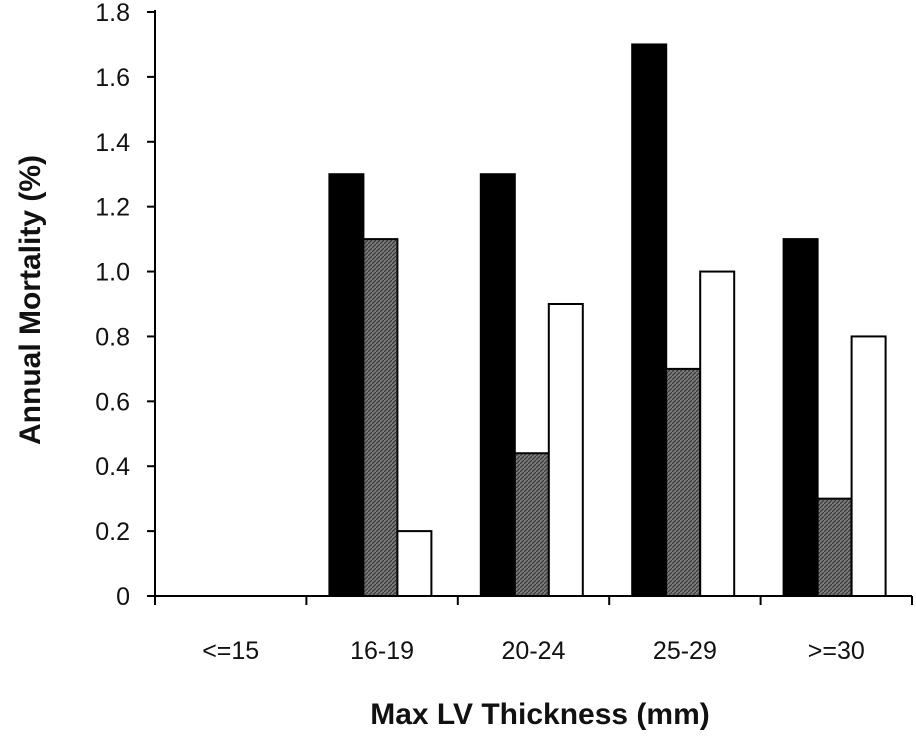  Describe the element at coordinates (30, 300) in the screenshot. I see `y-axis-title: Annual Mortality (%)` at that location.